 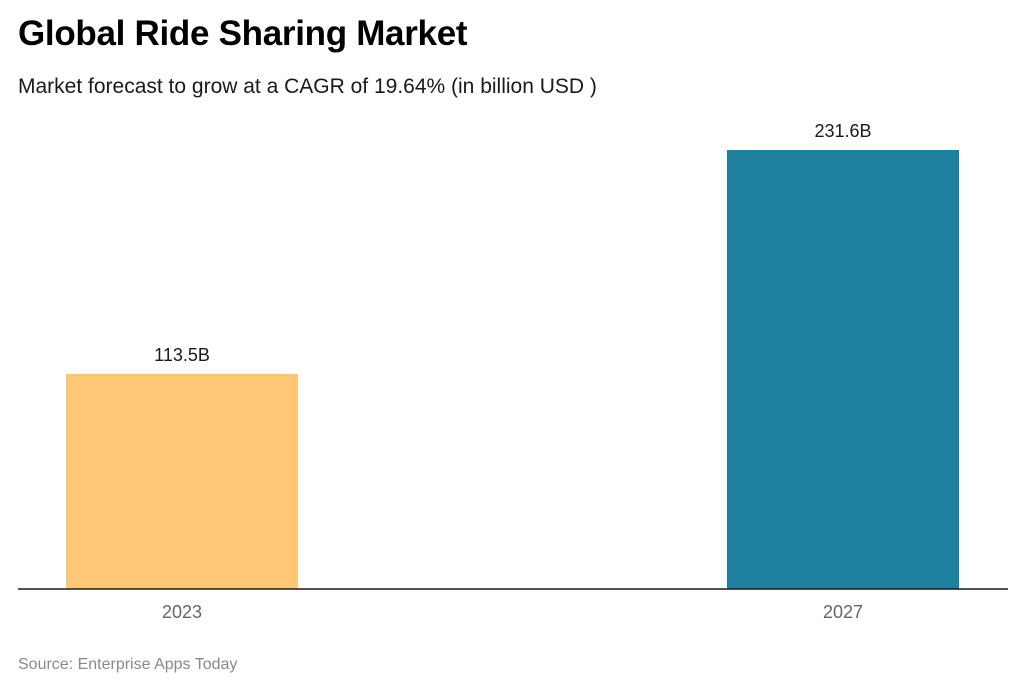 I want to click on x-tick-label-2023: 2023, so click(x=182, y=612).